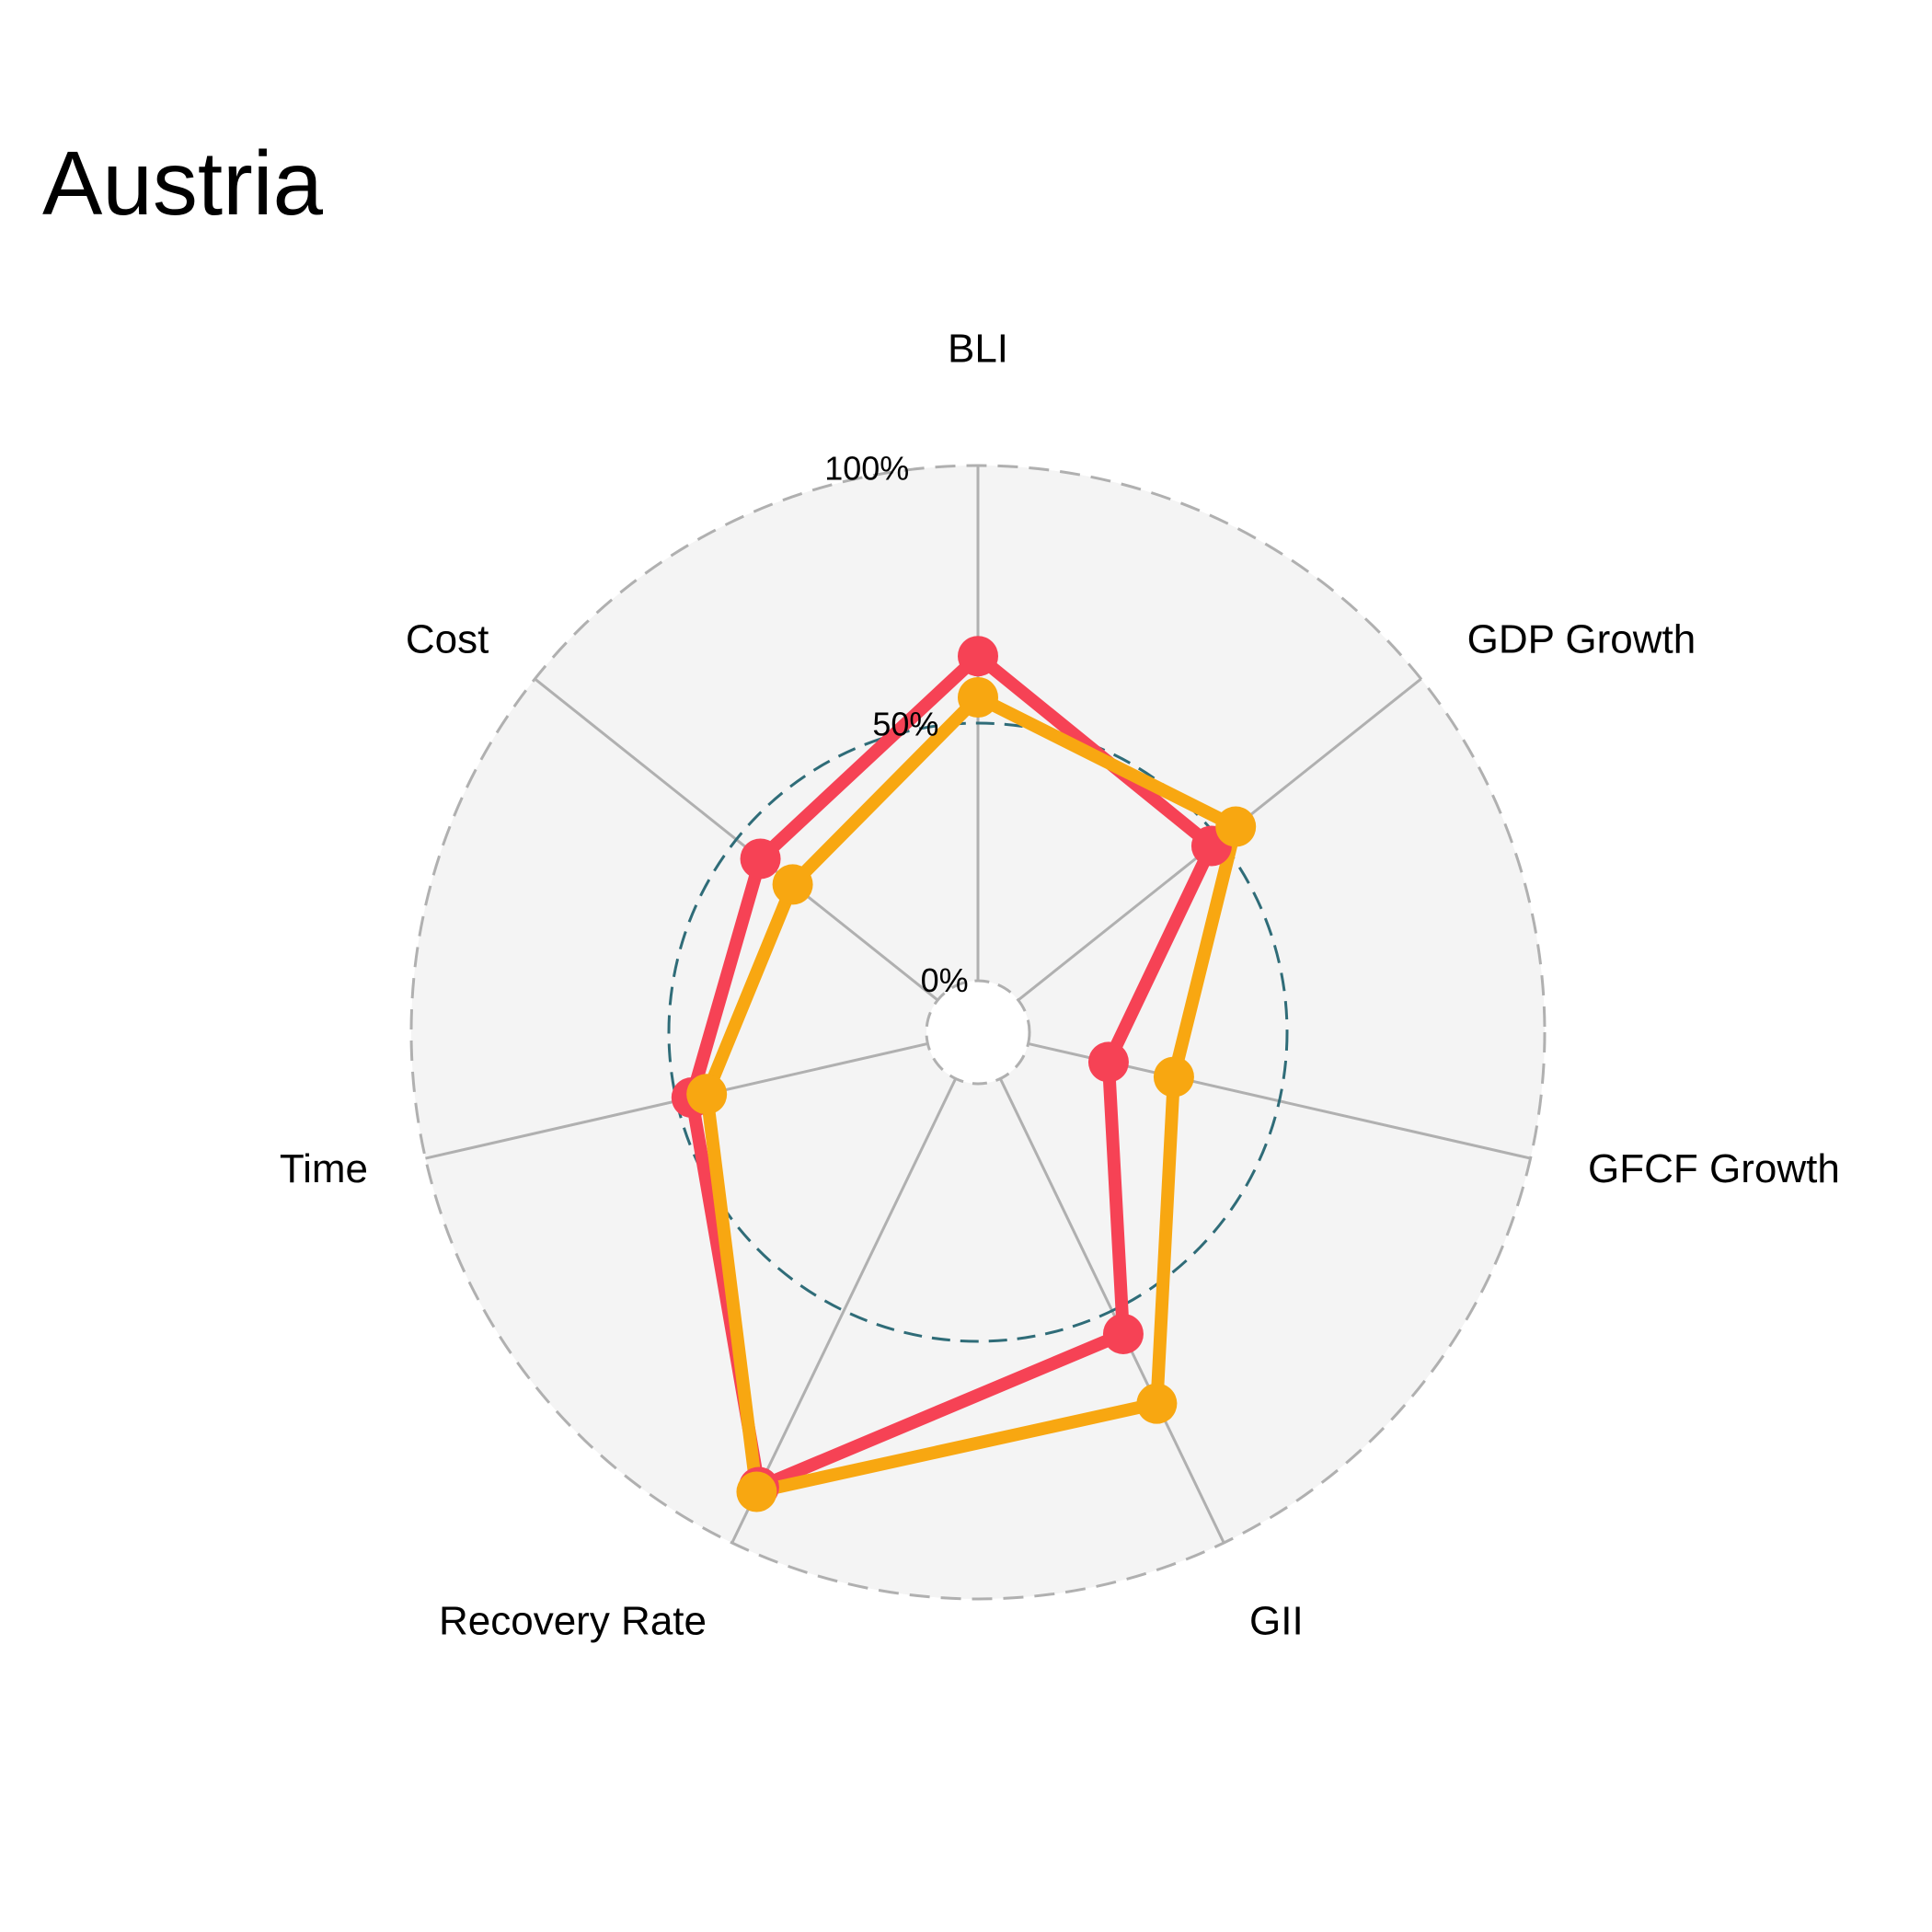 The image size is (1932, 1932). Describe the element at coordinates (945, 980) in the screenshot. I see `radial-tick-label: 0%` at that location.